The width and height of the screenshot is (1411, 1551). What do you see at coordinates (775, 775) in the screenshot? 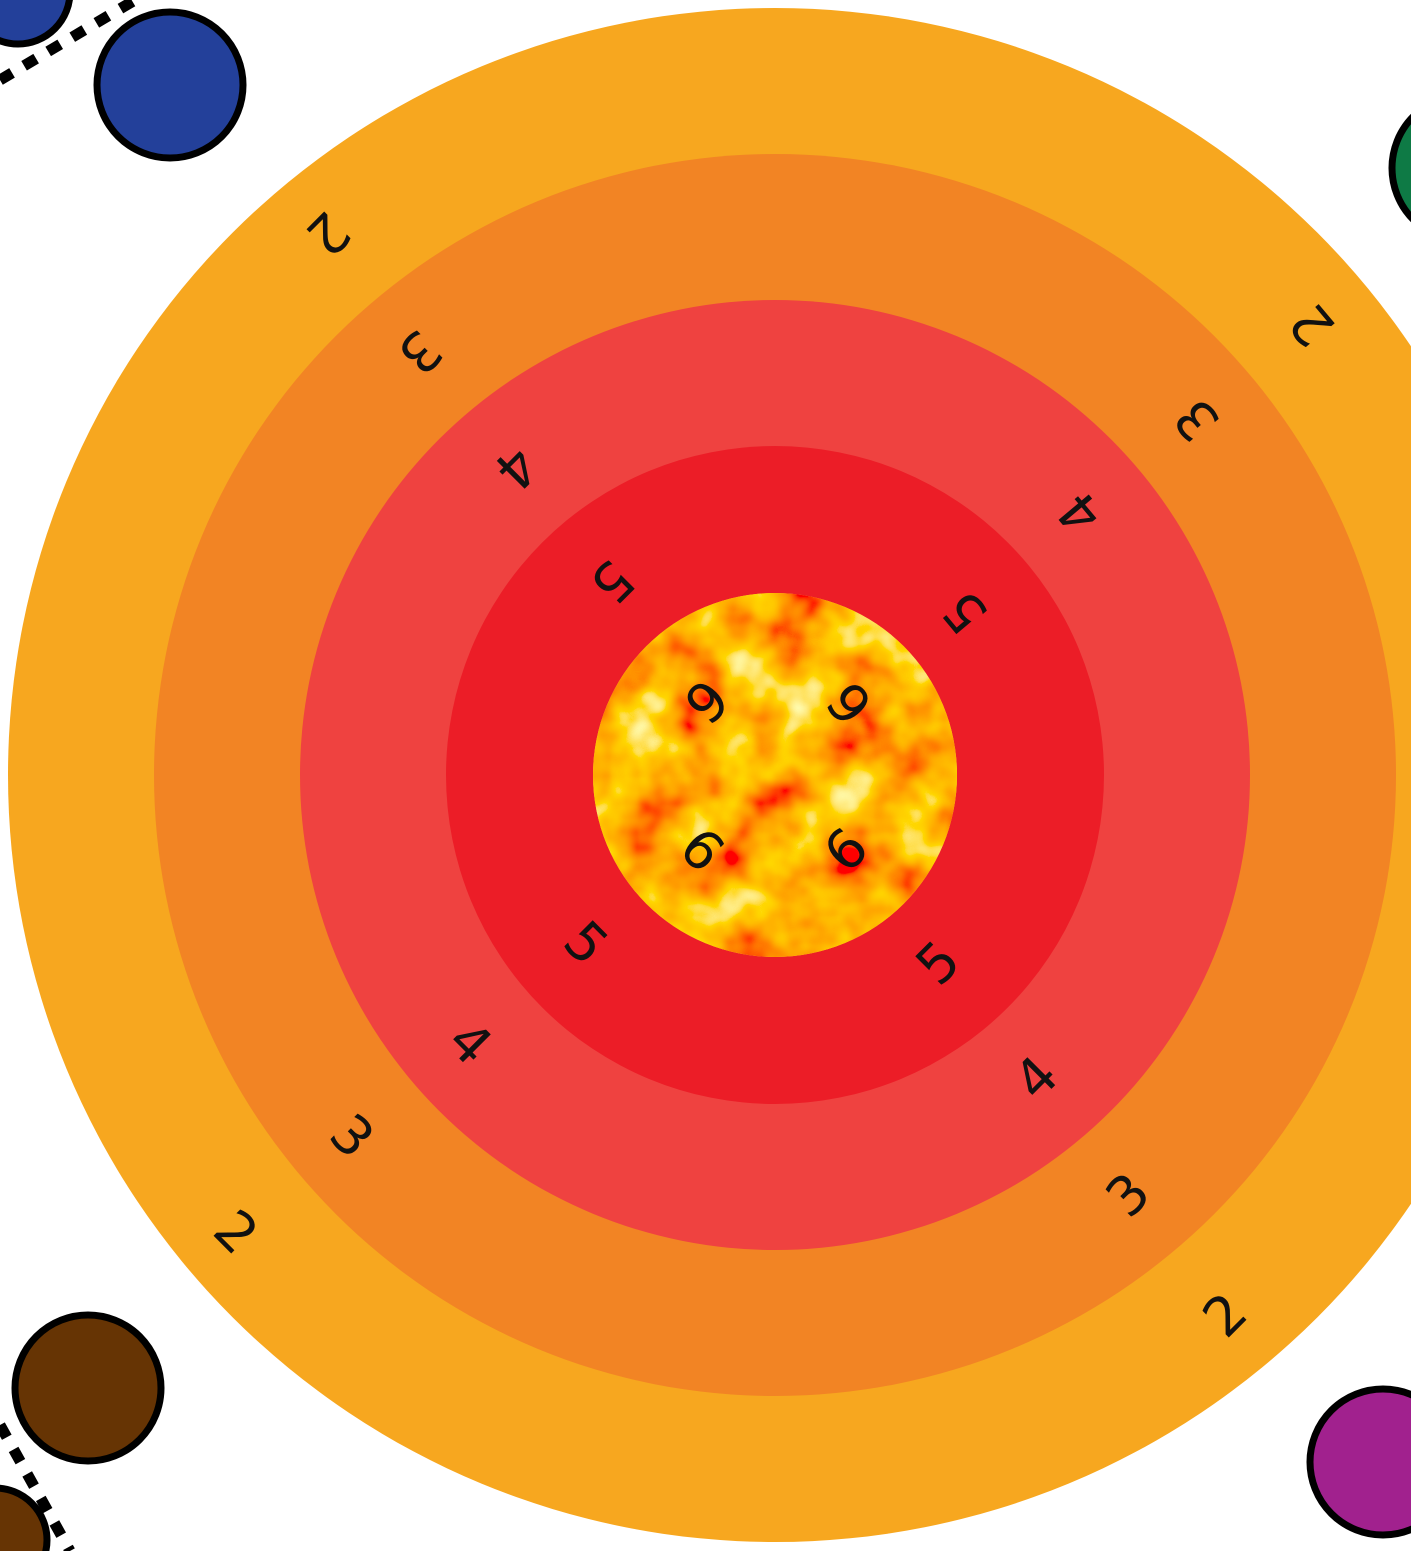
I see `bullseye` at bounding box center [775, 775].